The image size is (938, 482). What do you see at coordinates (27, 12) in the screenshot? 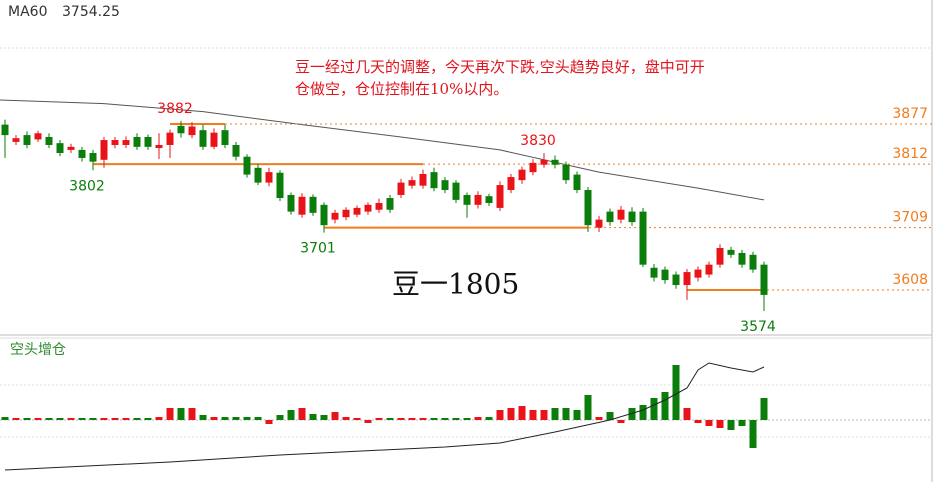
I see `ma-name: MA60` at bounding box center [27, 12].